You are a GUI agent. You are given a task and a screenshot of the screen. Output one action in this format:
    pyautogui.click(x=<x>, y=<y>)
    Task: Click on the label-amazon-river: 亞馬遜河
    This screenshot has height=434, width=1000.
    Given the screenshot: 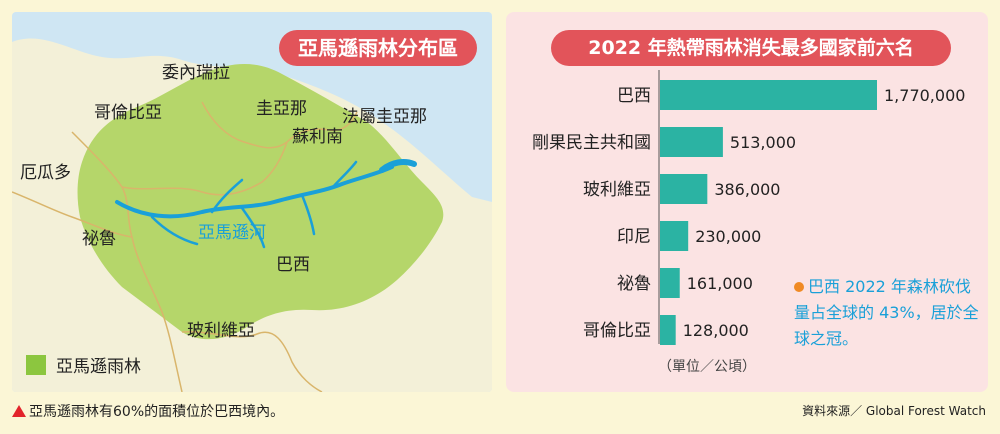 What is the action you would take?
    pyautogui.click(x=232, y=233)
    